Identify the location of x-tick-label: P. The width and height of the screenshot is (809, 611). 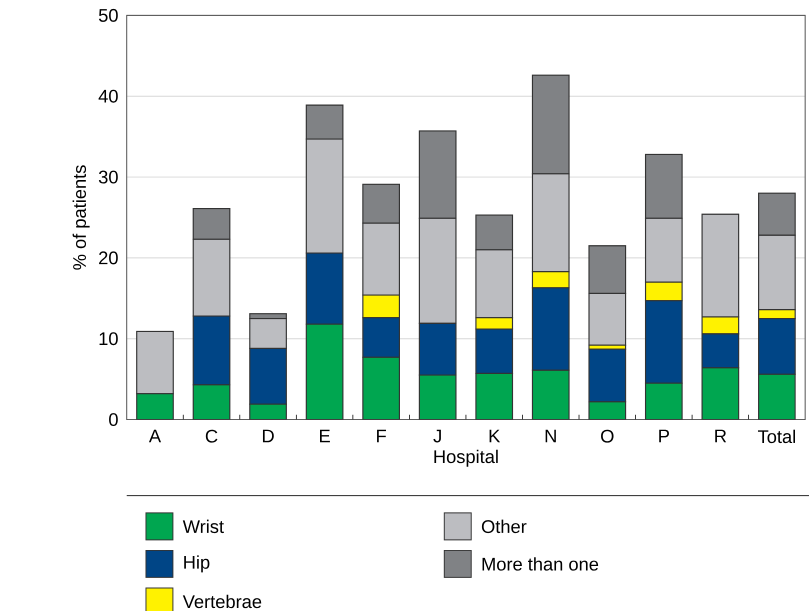
(664, 436).